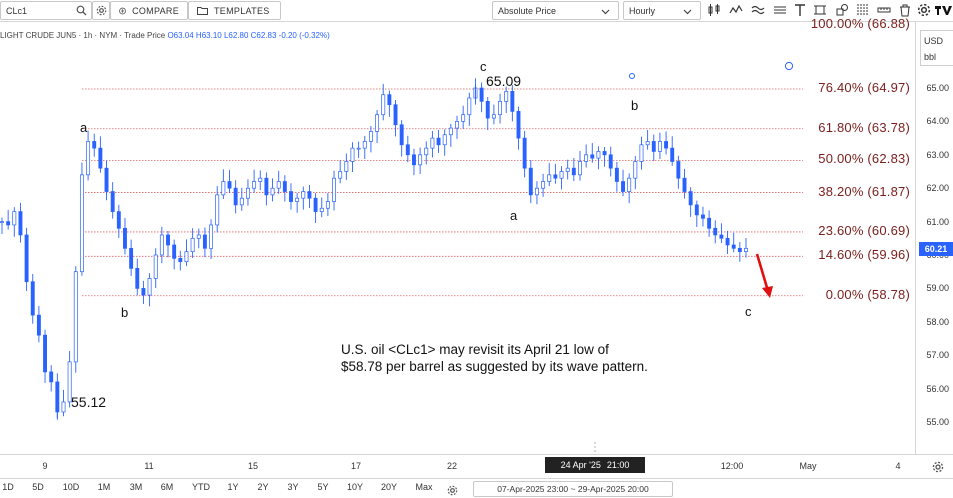  I want to click on range-1d: 1D, so click(8, 487).